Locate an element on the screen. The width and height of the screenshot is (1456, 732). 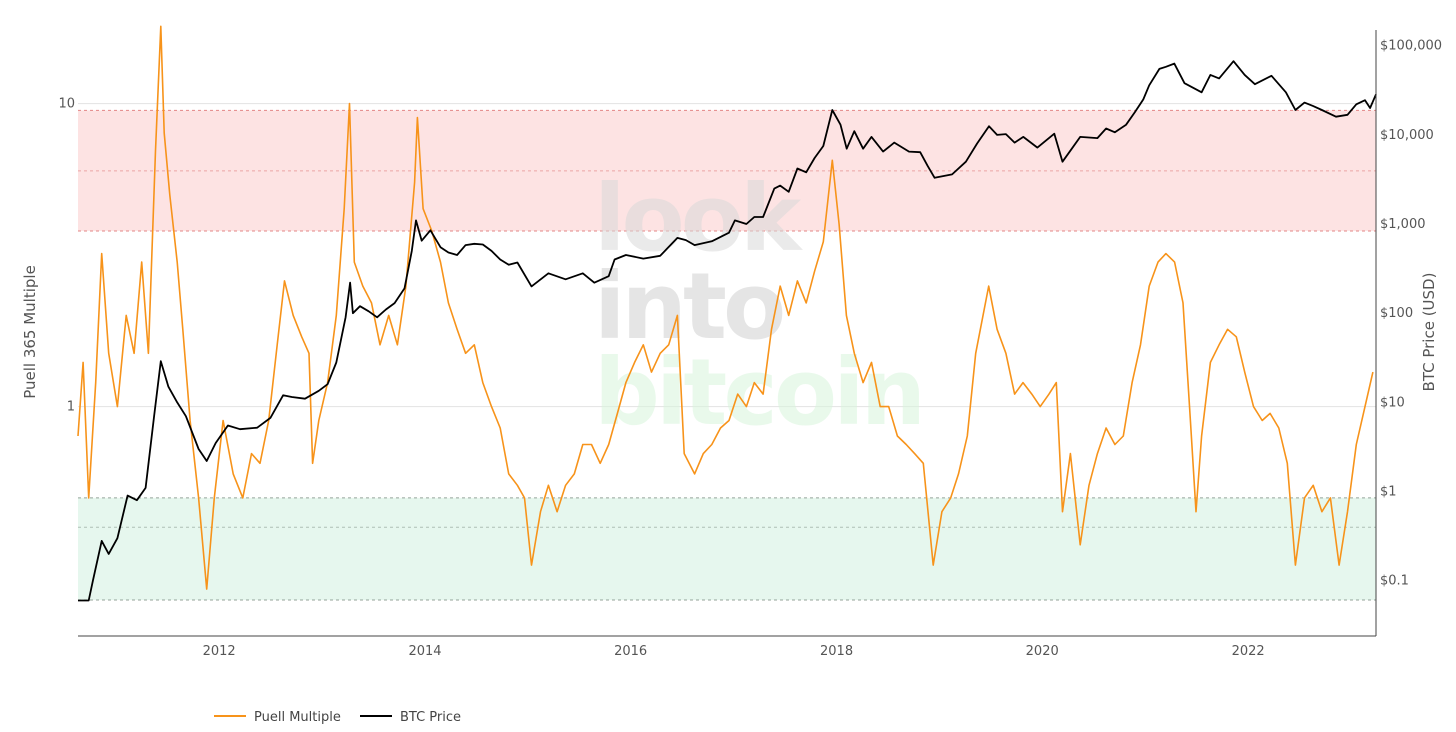
y-left-tick-label: 1 is located at coordinates (71, 407).